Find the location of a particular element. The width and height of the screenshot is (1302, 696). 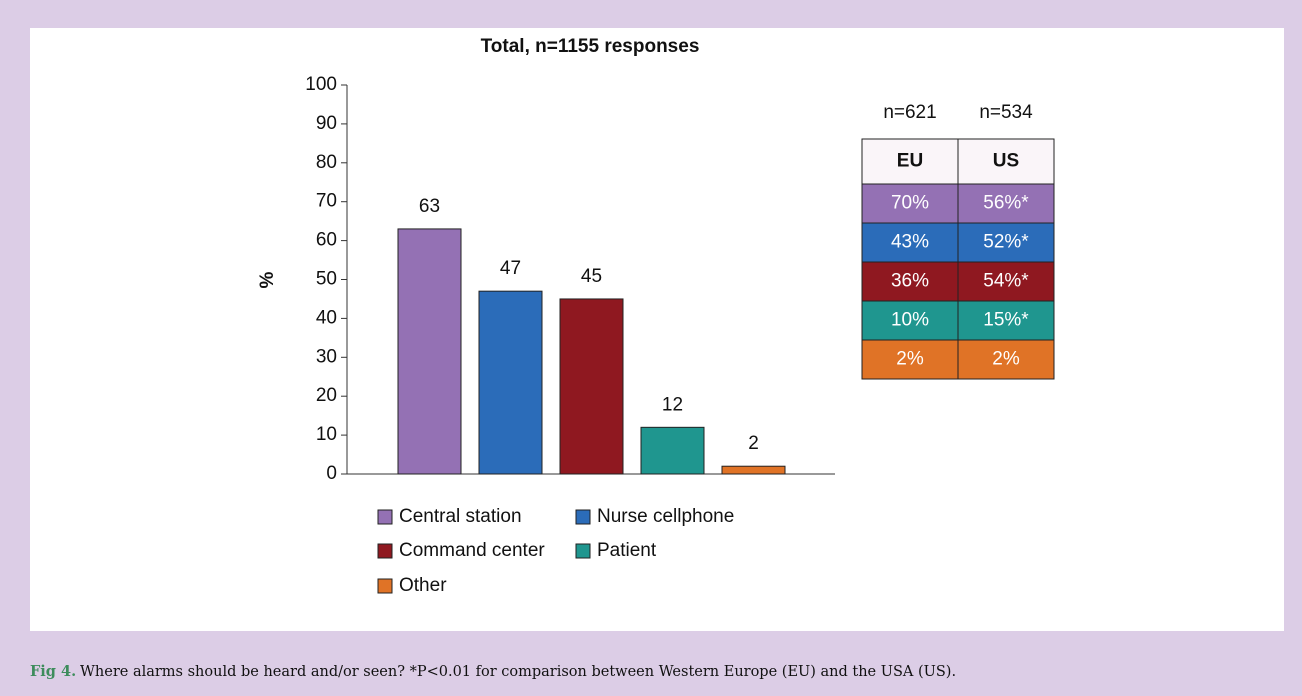

y-axis-label: % is located at coordinates (267, 279).